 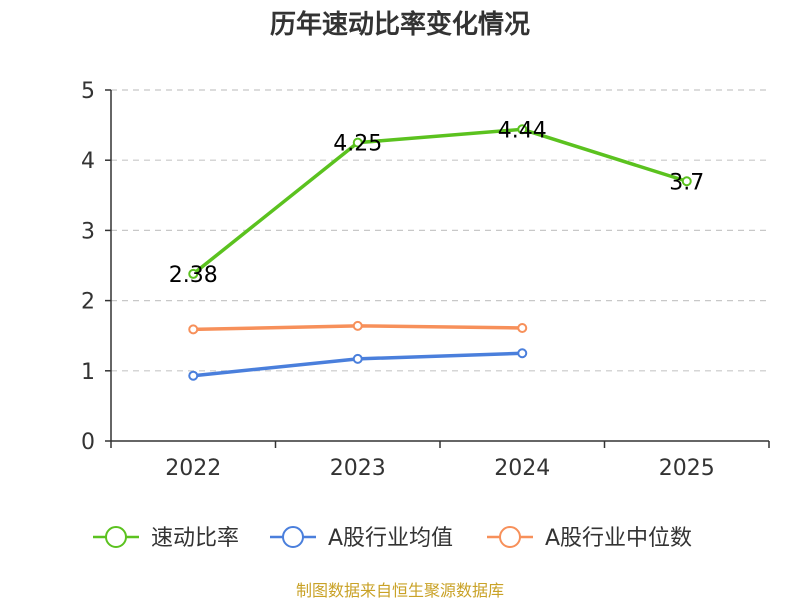 What do you see at coordinates (193, 468) in the screenshot?
I see `x-tick-label: 2022` at bounding box center [193, 468].